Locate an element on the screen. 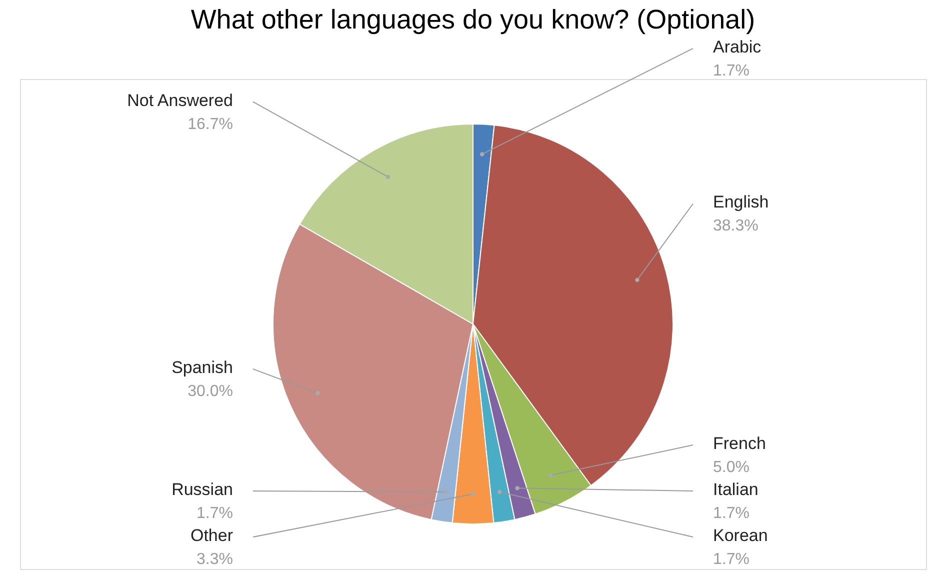 This screenshot has height=578, width=946. slice-label: Italian is located at coordinates (735, 489).